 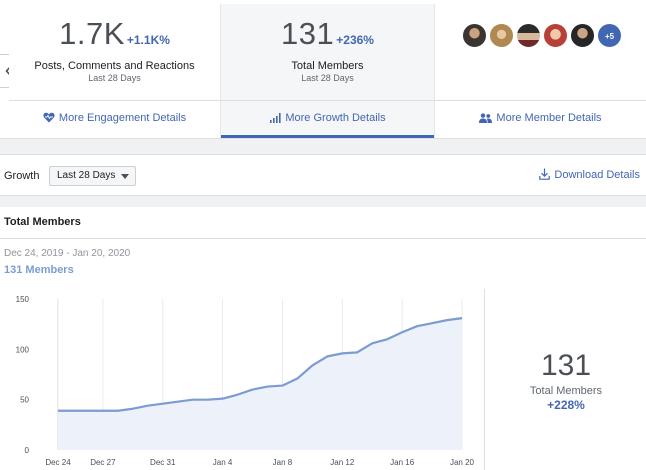 I want to click on summary-label: Total Members, so click(x=566, y=391).